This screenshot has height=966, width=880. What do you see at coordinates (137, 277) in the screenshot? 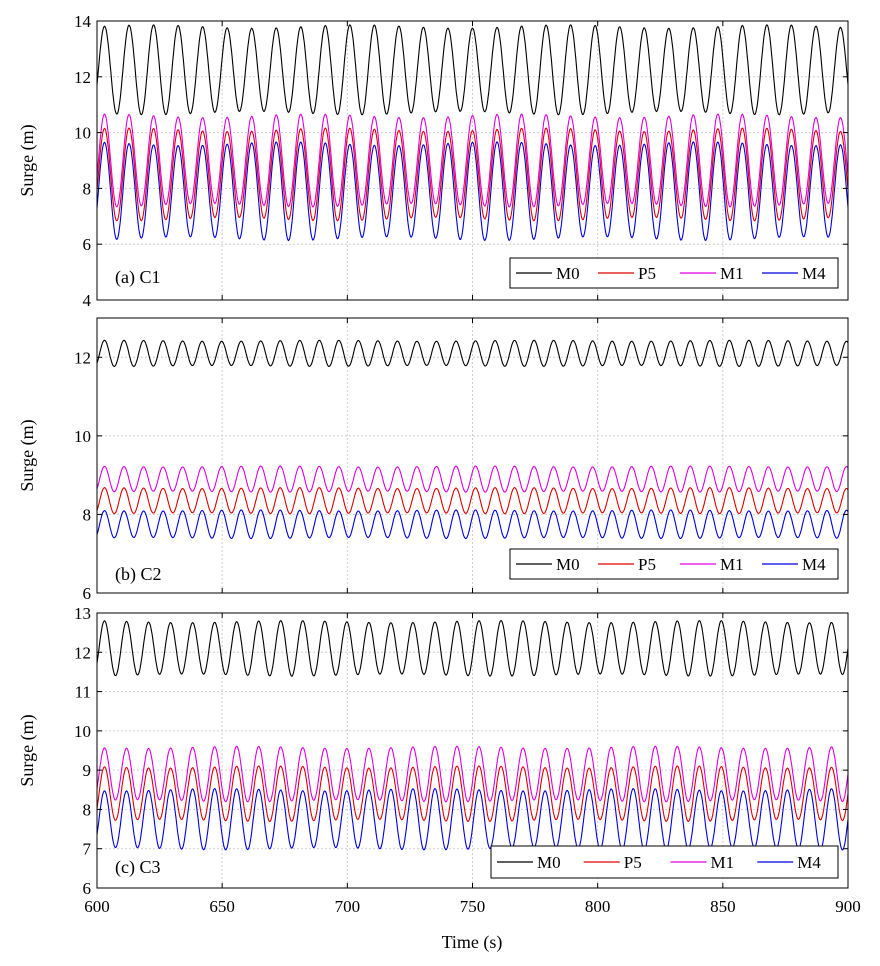
I see `panel-tag: (a) C1` at bounding box center [137, 277].